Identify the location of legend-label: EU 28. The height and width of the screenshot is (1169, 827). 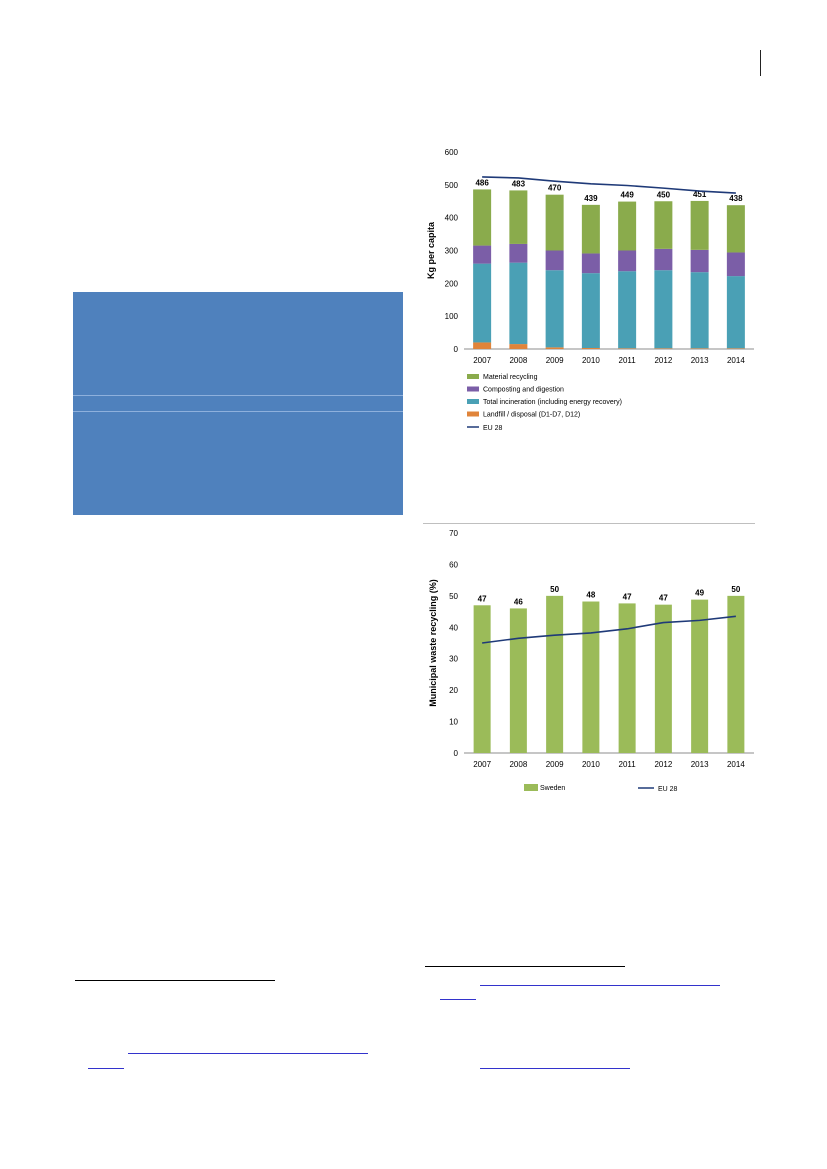
(668, 789).